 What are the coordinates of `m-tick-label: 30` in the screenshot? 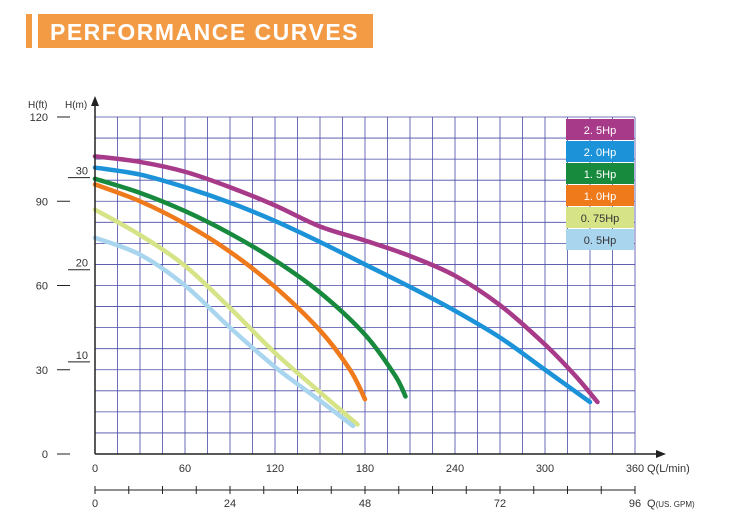 It's located at (82, 172).